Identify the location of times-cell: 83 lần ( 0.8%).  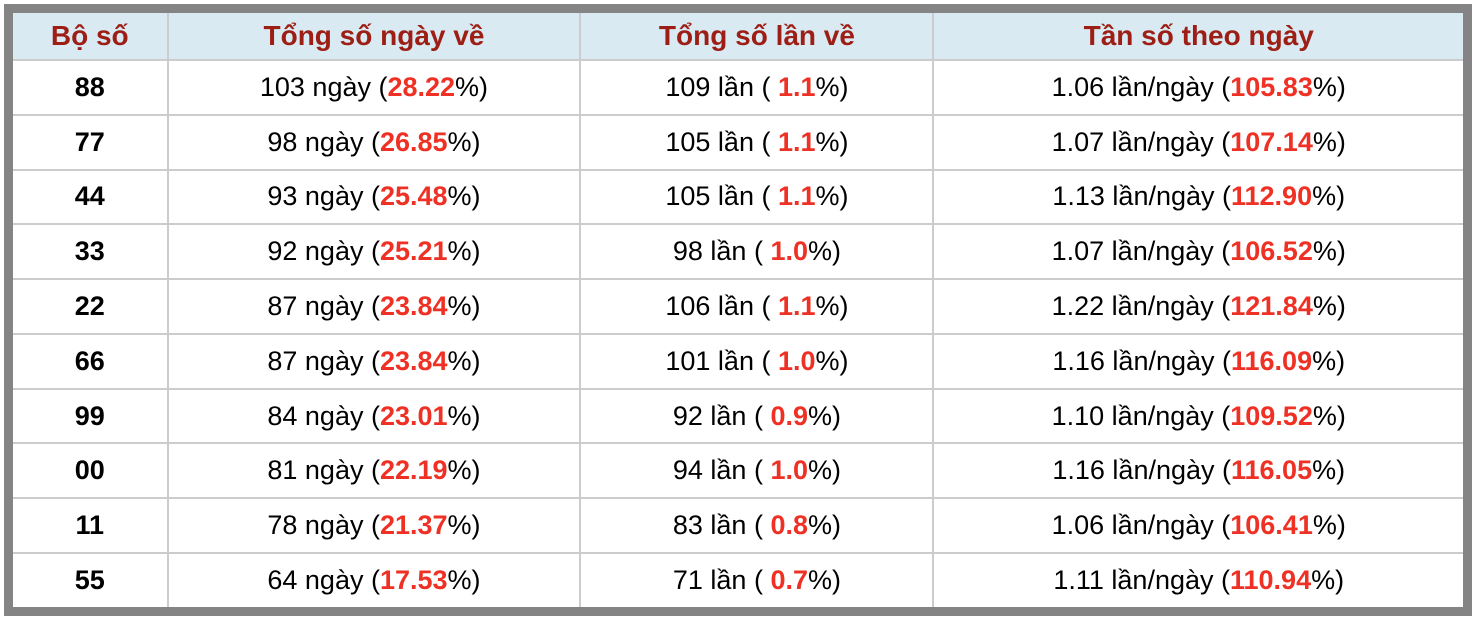
(757, 526).